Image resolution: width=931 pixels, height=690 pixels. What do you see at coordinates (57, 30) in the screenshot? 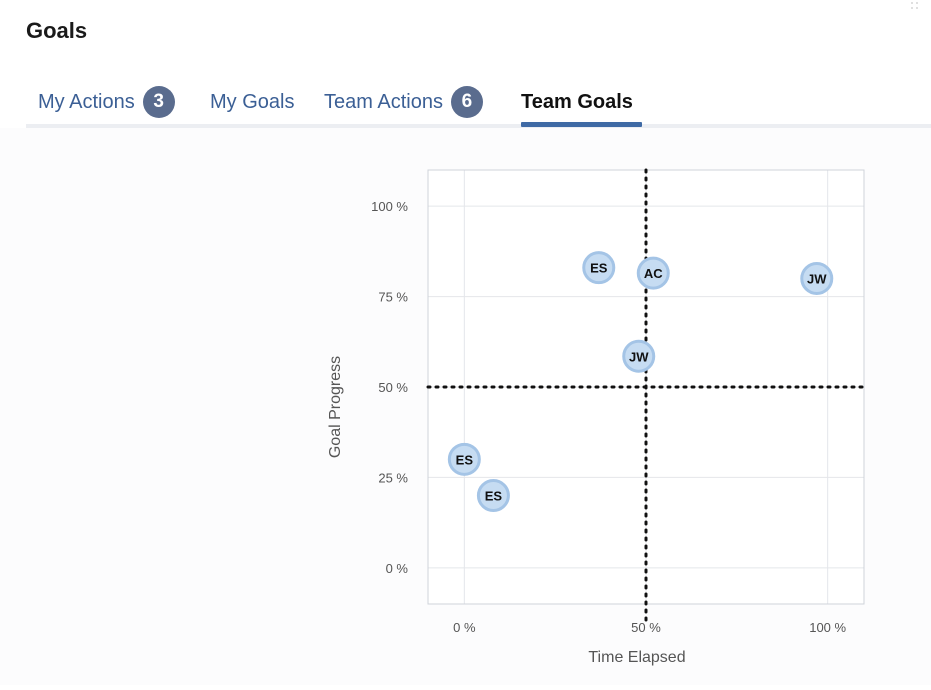
I see `widget-title: Goals` at bounding box center [57, 30].